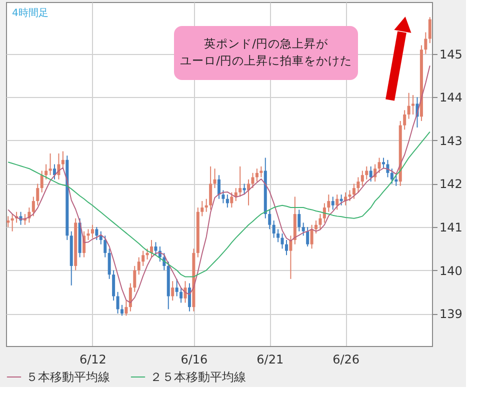 This screenshot has height=400, width=478. Describe the element at coordinates (451, 184) in the screenshot. I see `y-tick-label: 142` at that location.